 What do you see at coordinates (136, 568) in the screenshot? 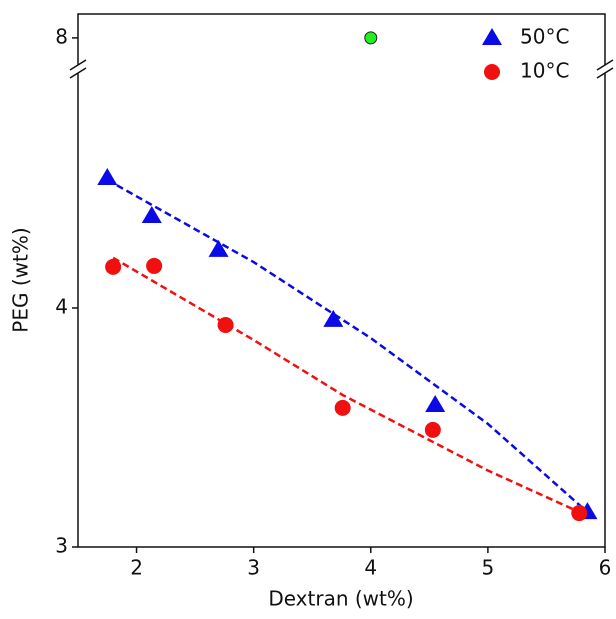
I see `x-tick-label: 2` at bounding box center [136, 568].